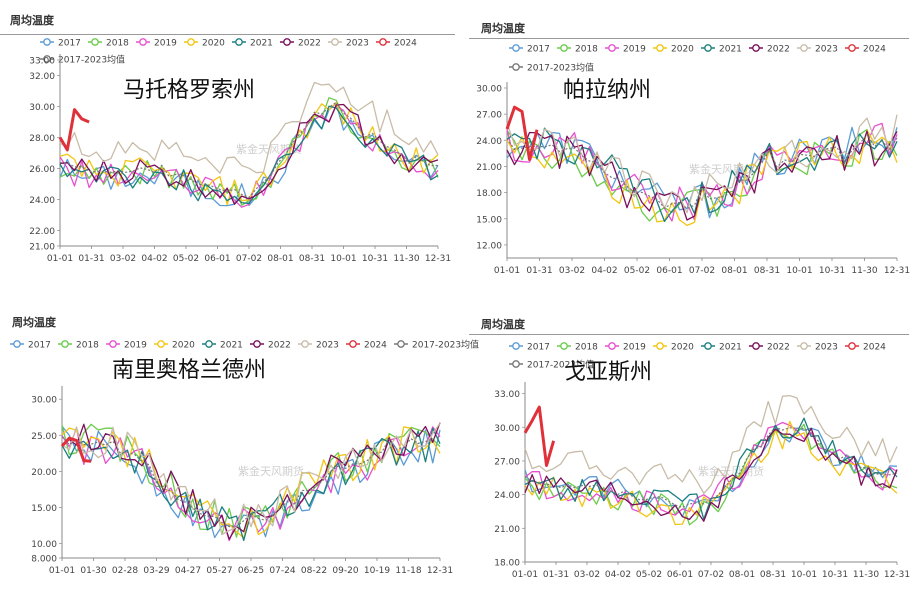 The height and width of the screenshot is (597, 919). I want to click on y-tick-label: 21.00, so click(507, 530).